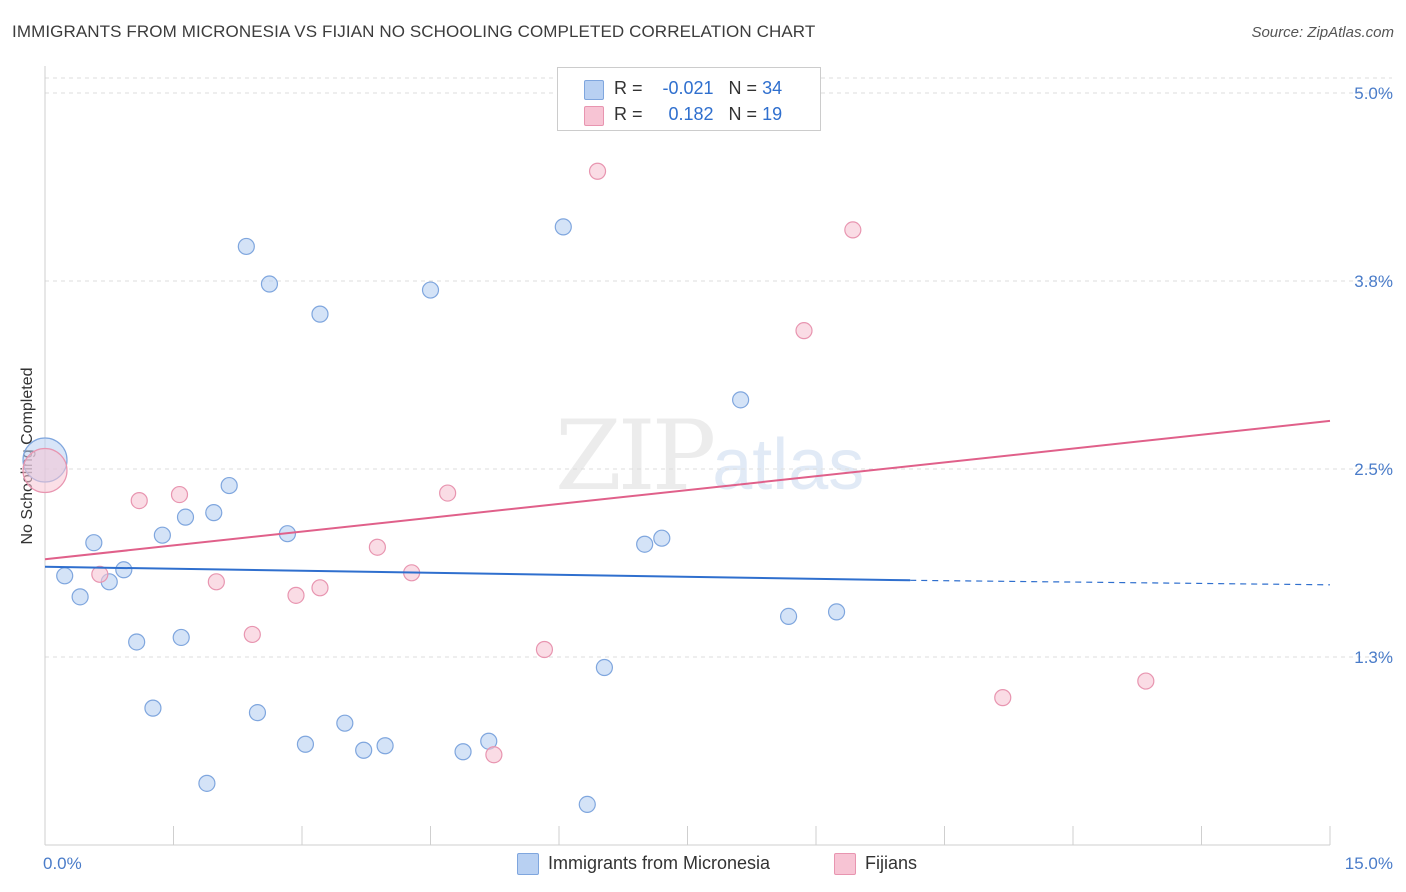 This screenshot has width=1406, height=892. I want to click on y-tick-label: 5.0%, so click(1373, 93).